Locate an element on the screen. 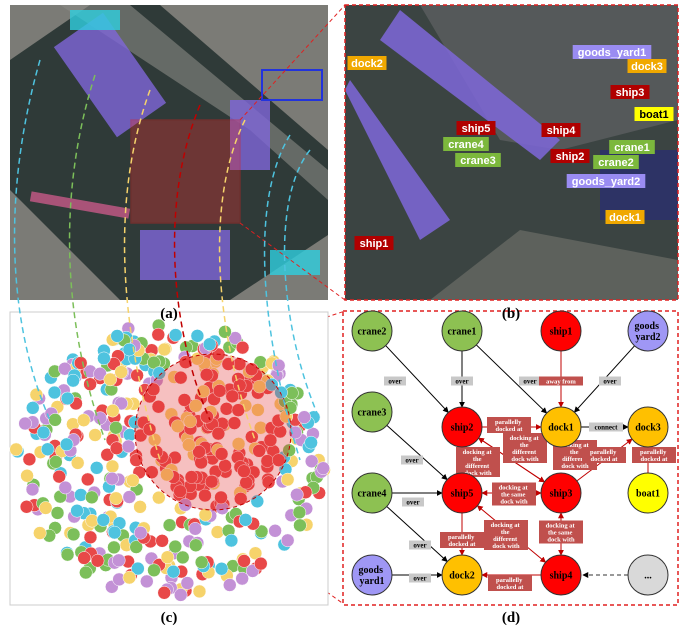 The width and height of the screenshot is (683, 630). correspondence-curve is located at coordinates (192, 262).